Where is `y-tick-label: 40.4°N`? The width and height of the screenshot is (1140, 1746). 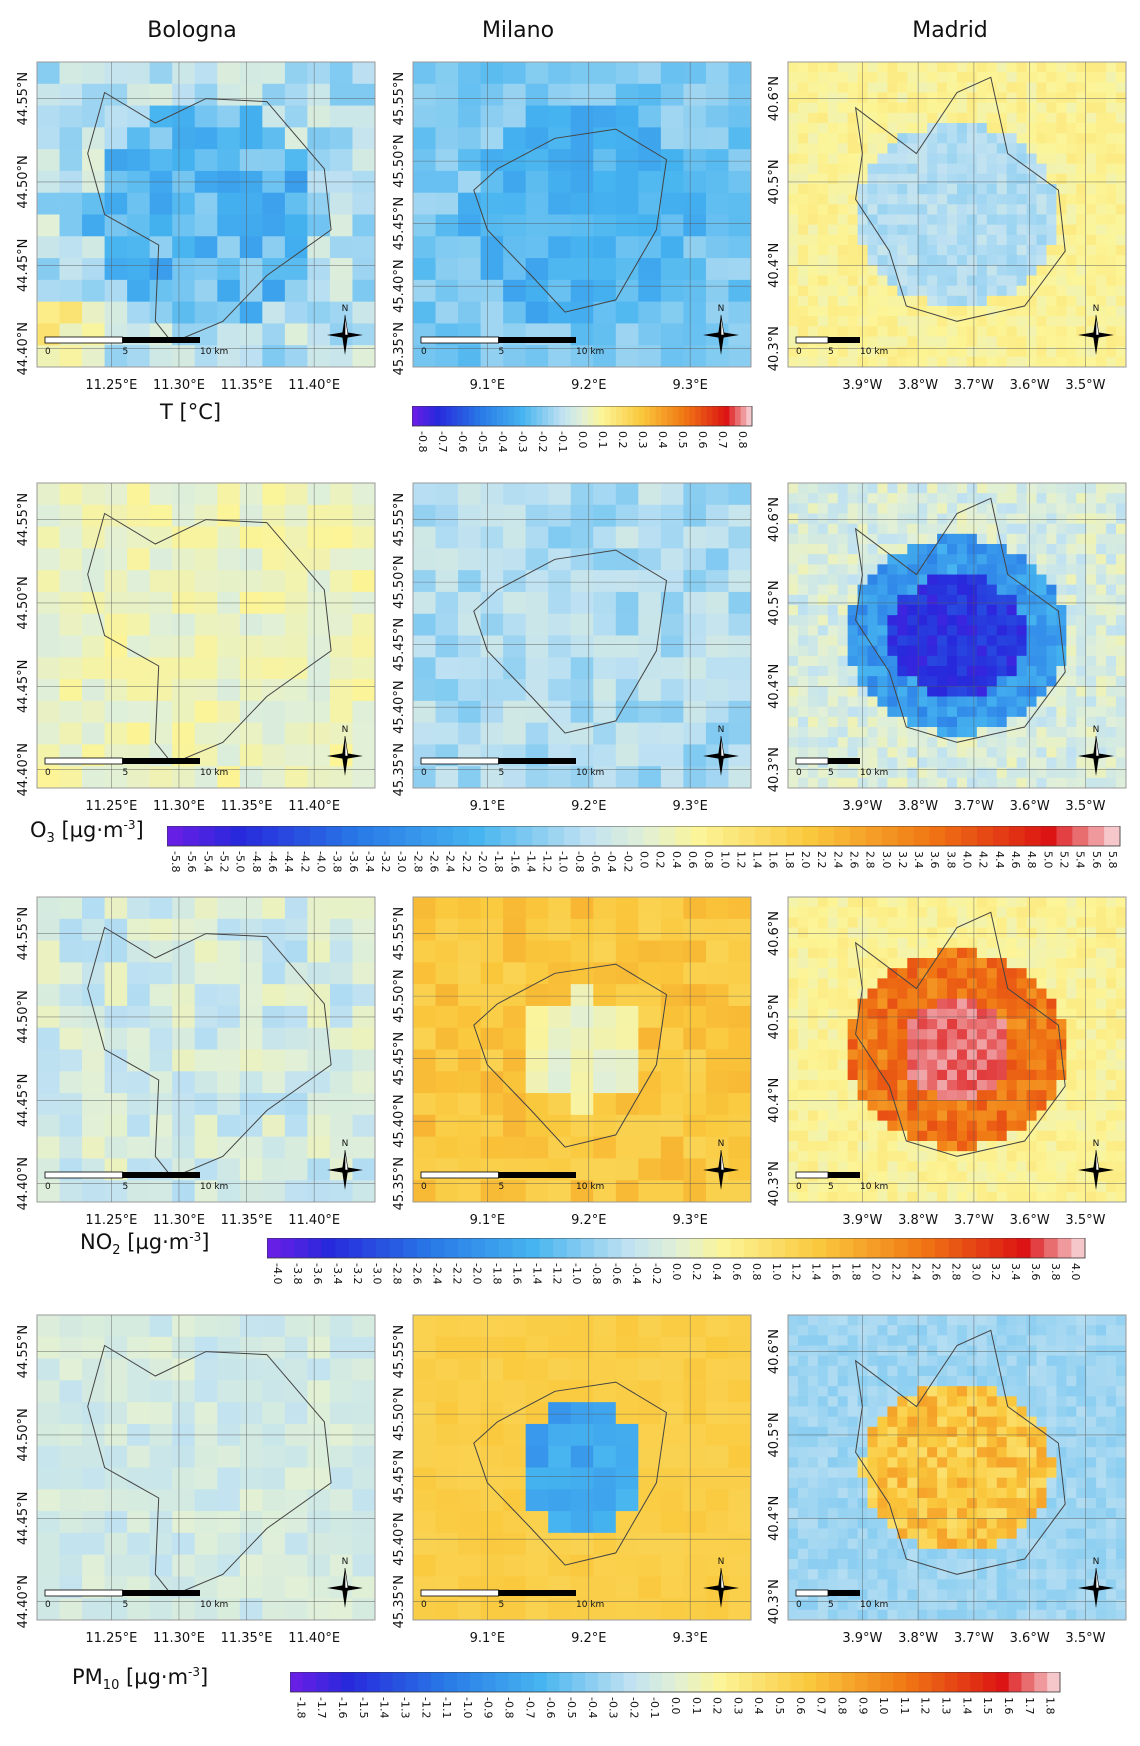
y-tick-label: 40.4°N is located at coordinates (774, 1100).